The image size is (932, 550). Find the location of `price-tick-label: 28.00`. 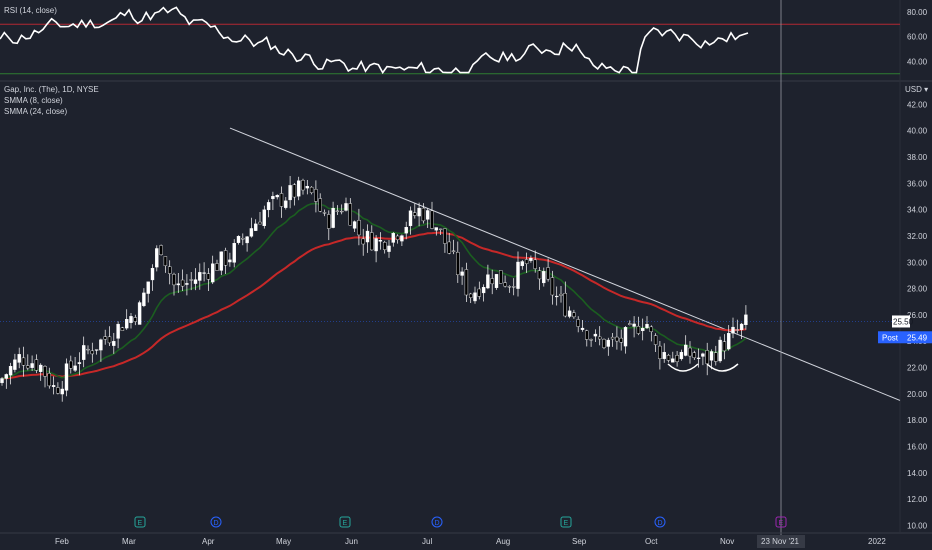

price-tick-label: 28.00 is located at coordinates (917, 289).